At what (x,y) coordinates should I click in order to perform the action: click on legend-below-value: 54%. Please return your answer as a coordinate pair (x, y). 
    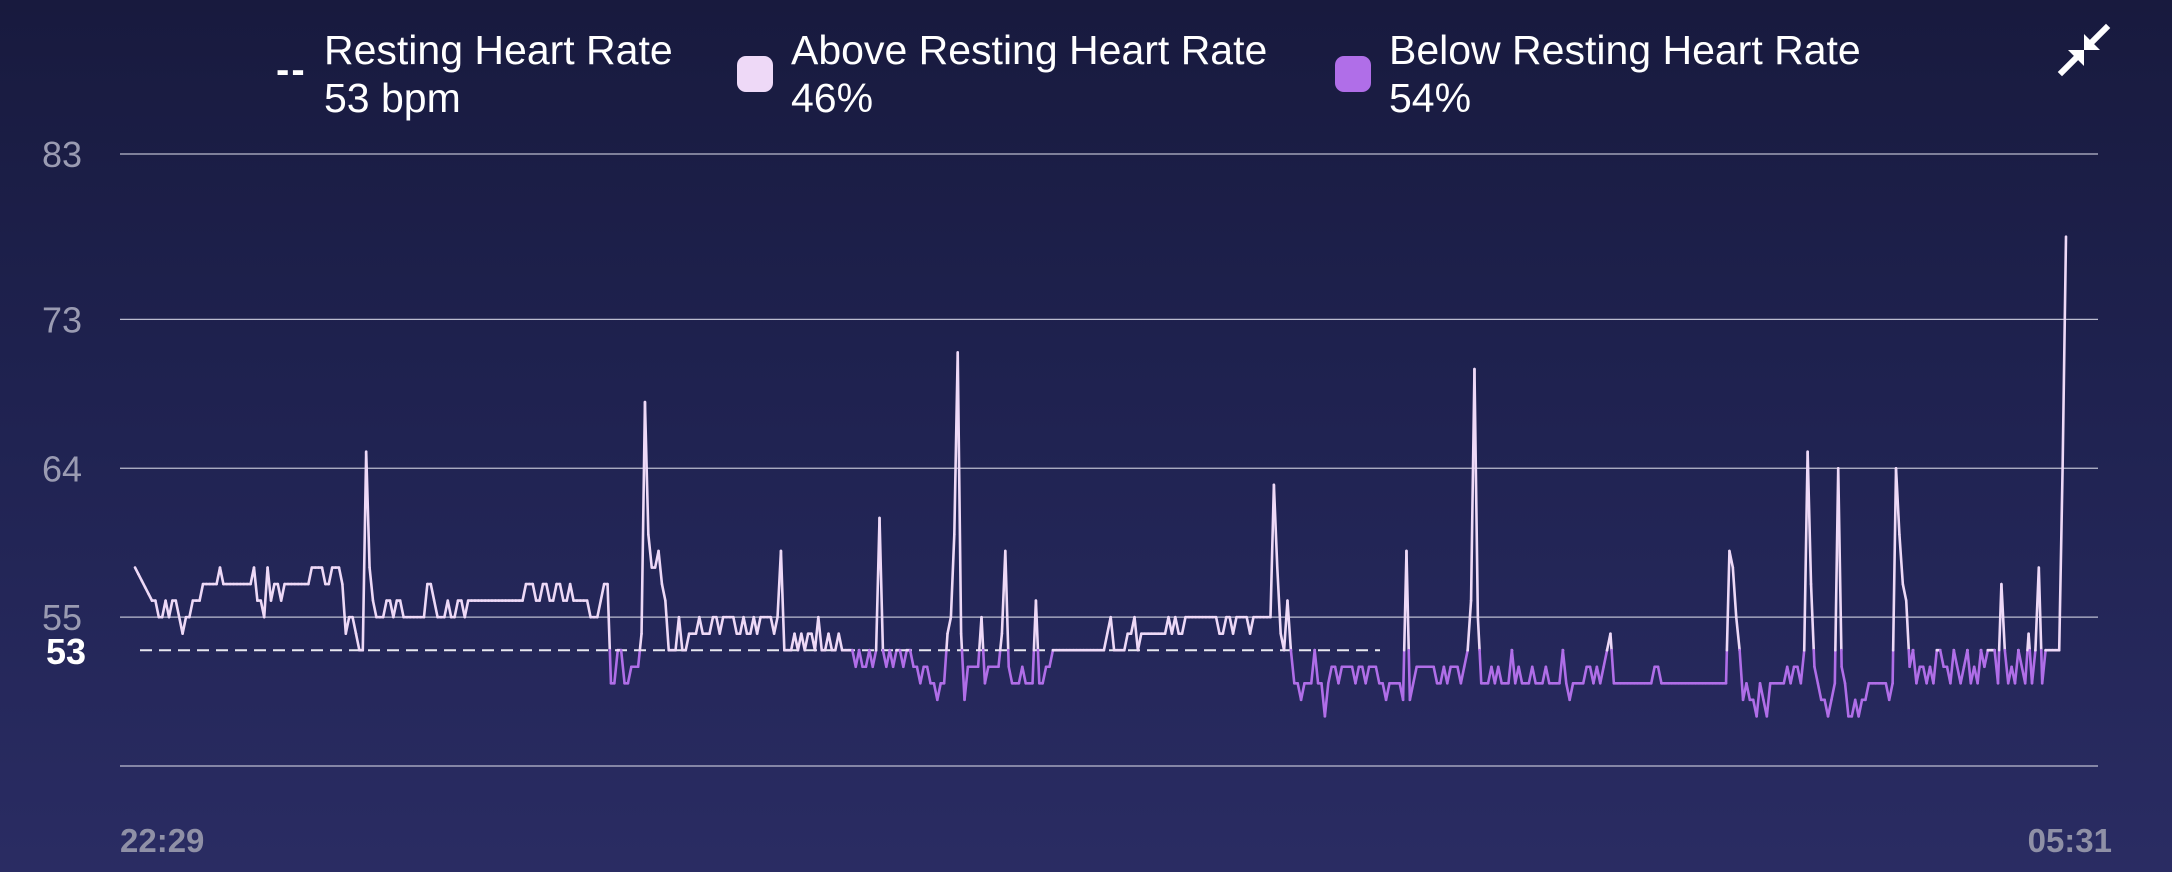
    Looking at the image, I should click on (1430, 98).